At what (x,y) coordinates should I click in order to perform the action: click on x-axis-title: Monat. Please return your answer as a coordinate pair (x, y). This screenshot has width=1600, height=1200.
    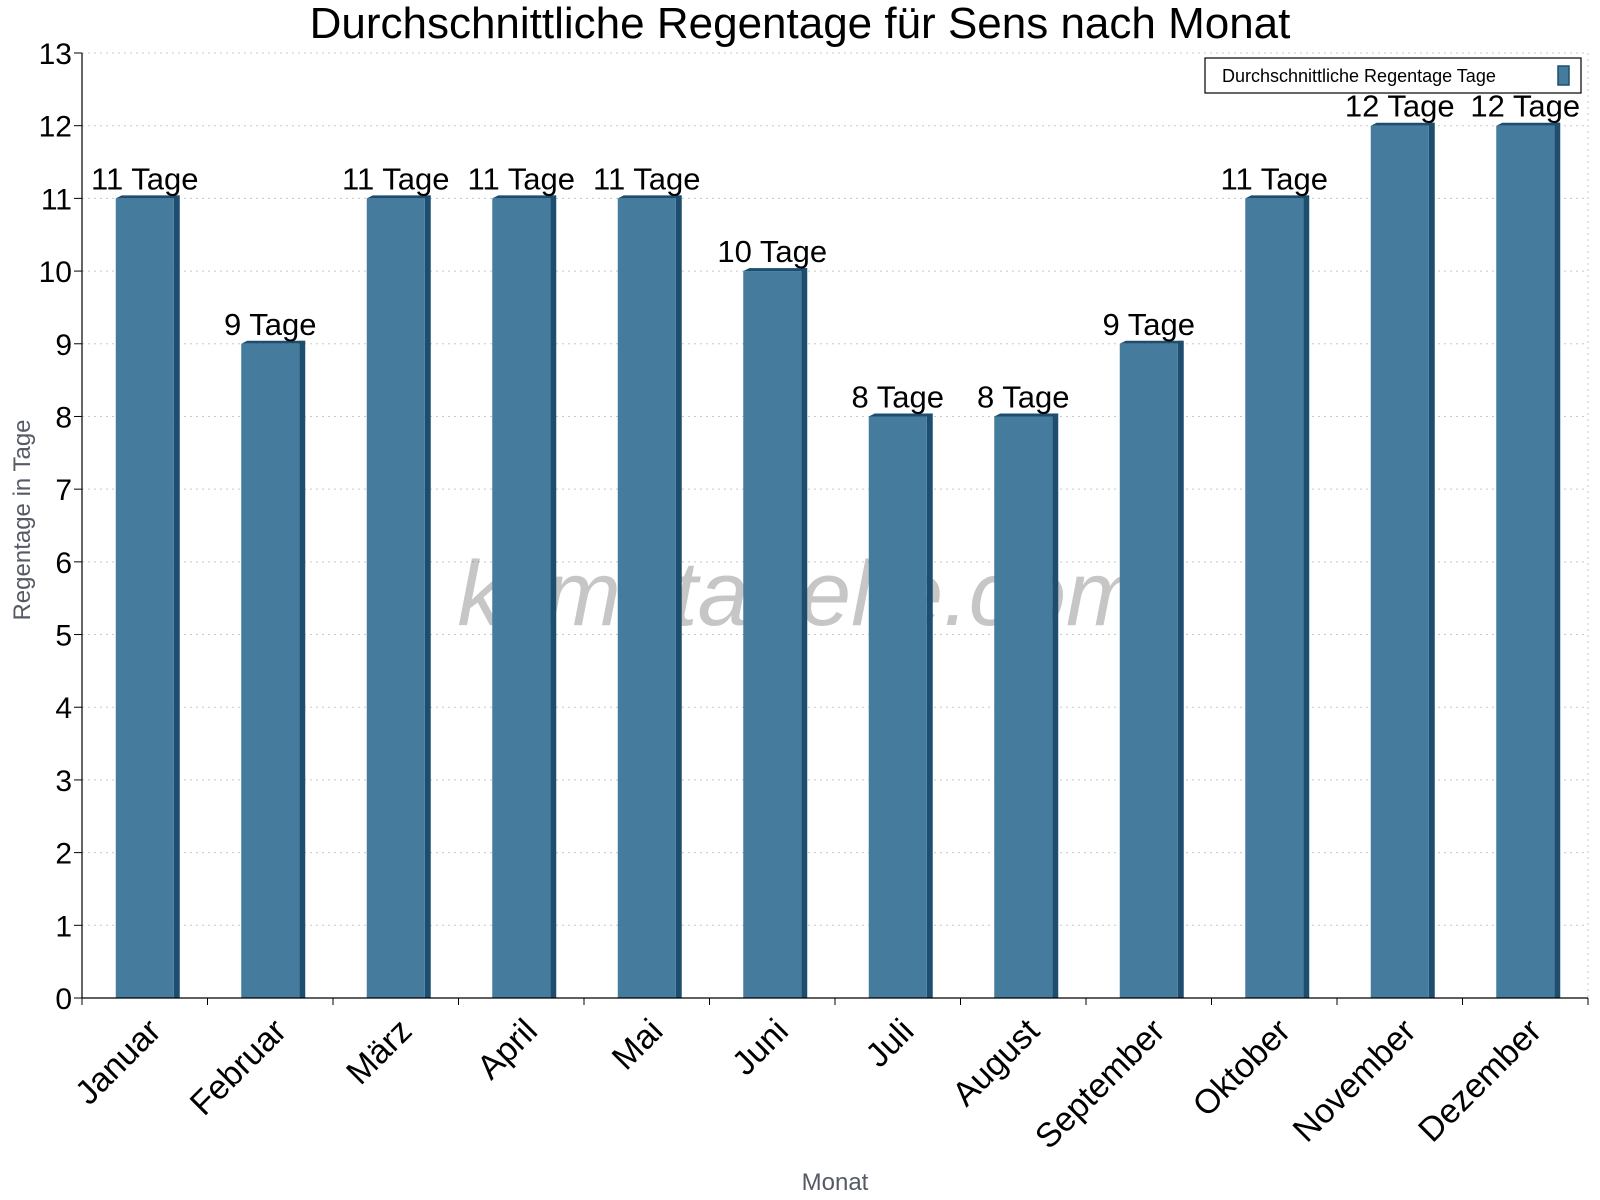
    Looking at the image, I should click on (835, 1182).